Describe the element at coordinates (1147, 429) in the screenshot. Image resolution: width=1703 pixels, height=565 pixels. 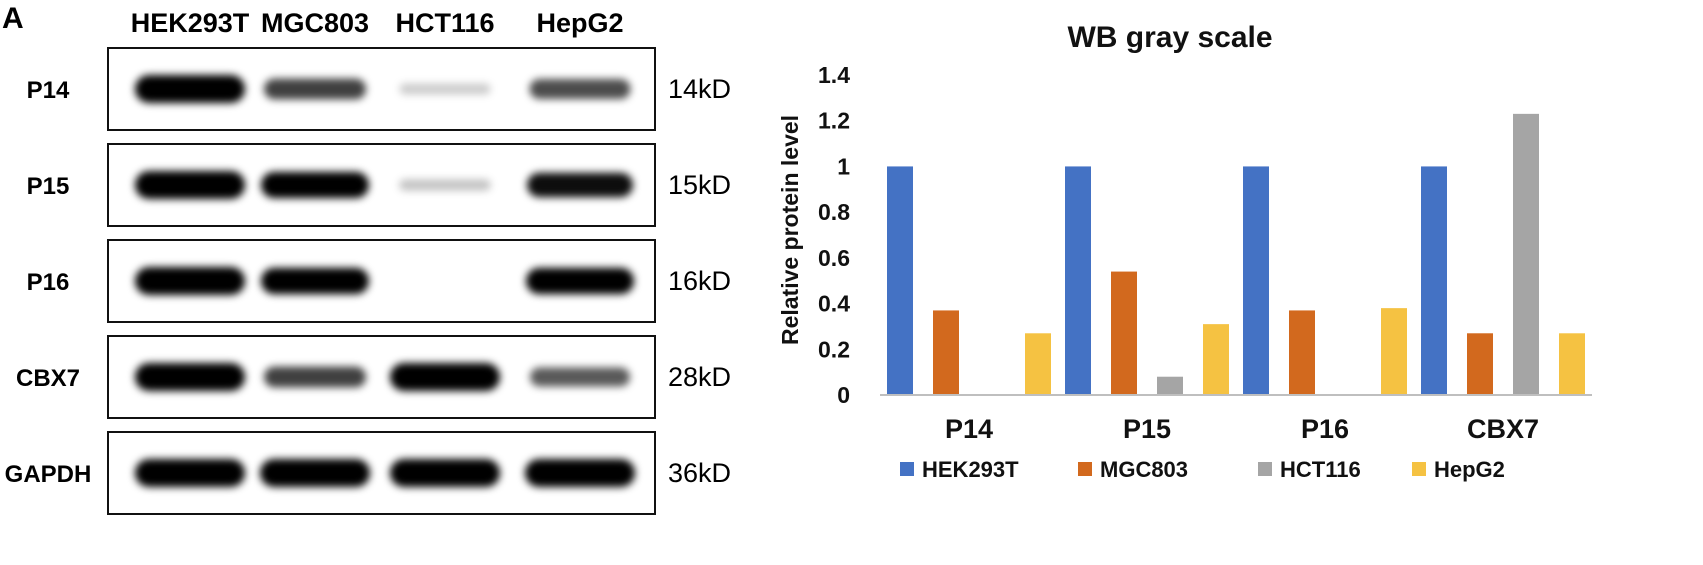
I see `x-tick-label: P15` at that location.